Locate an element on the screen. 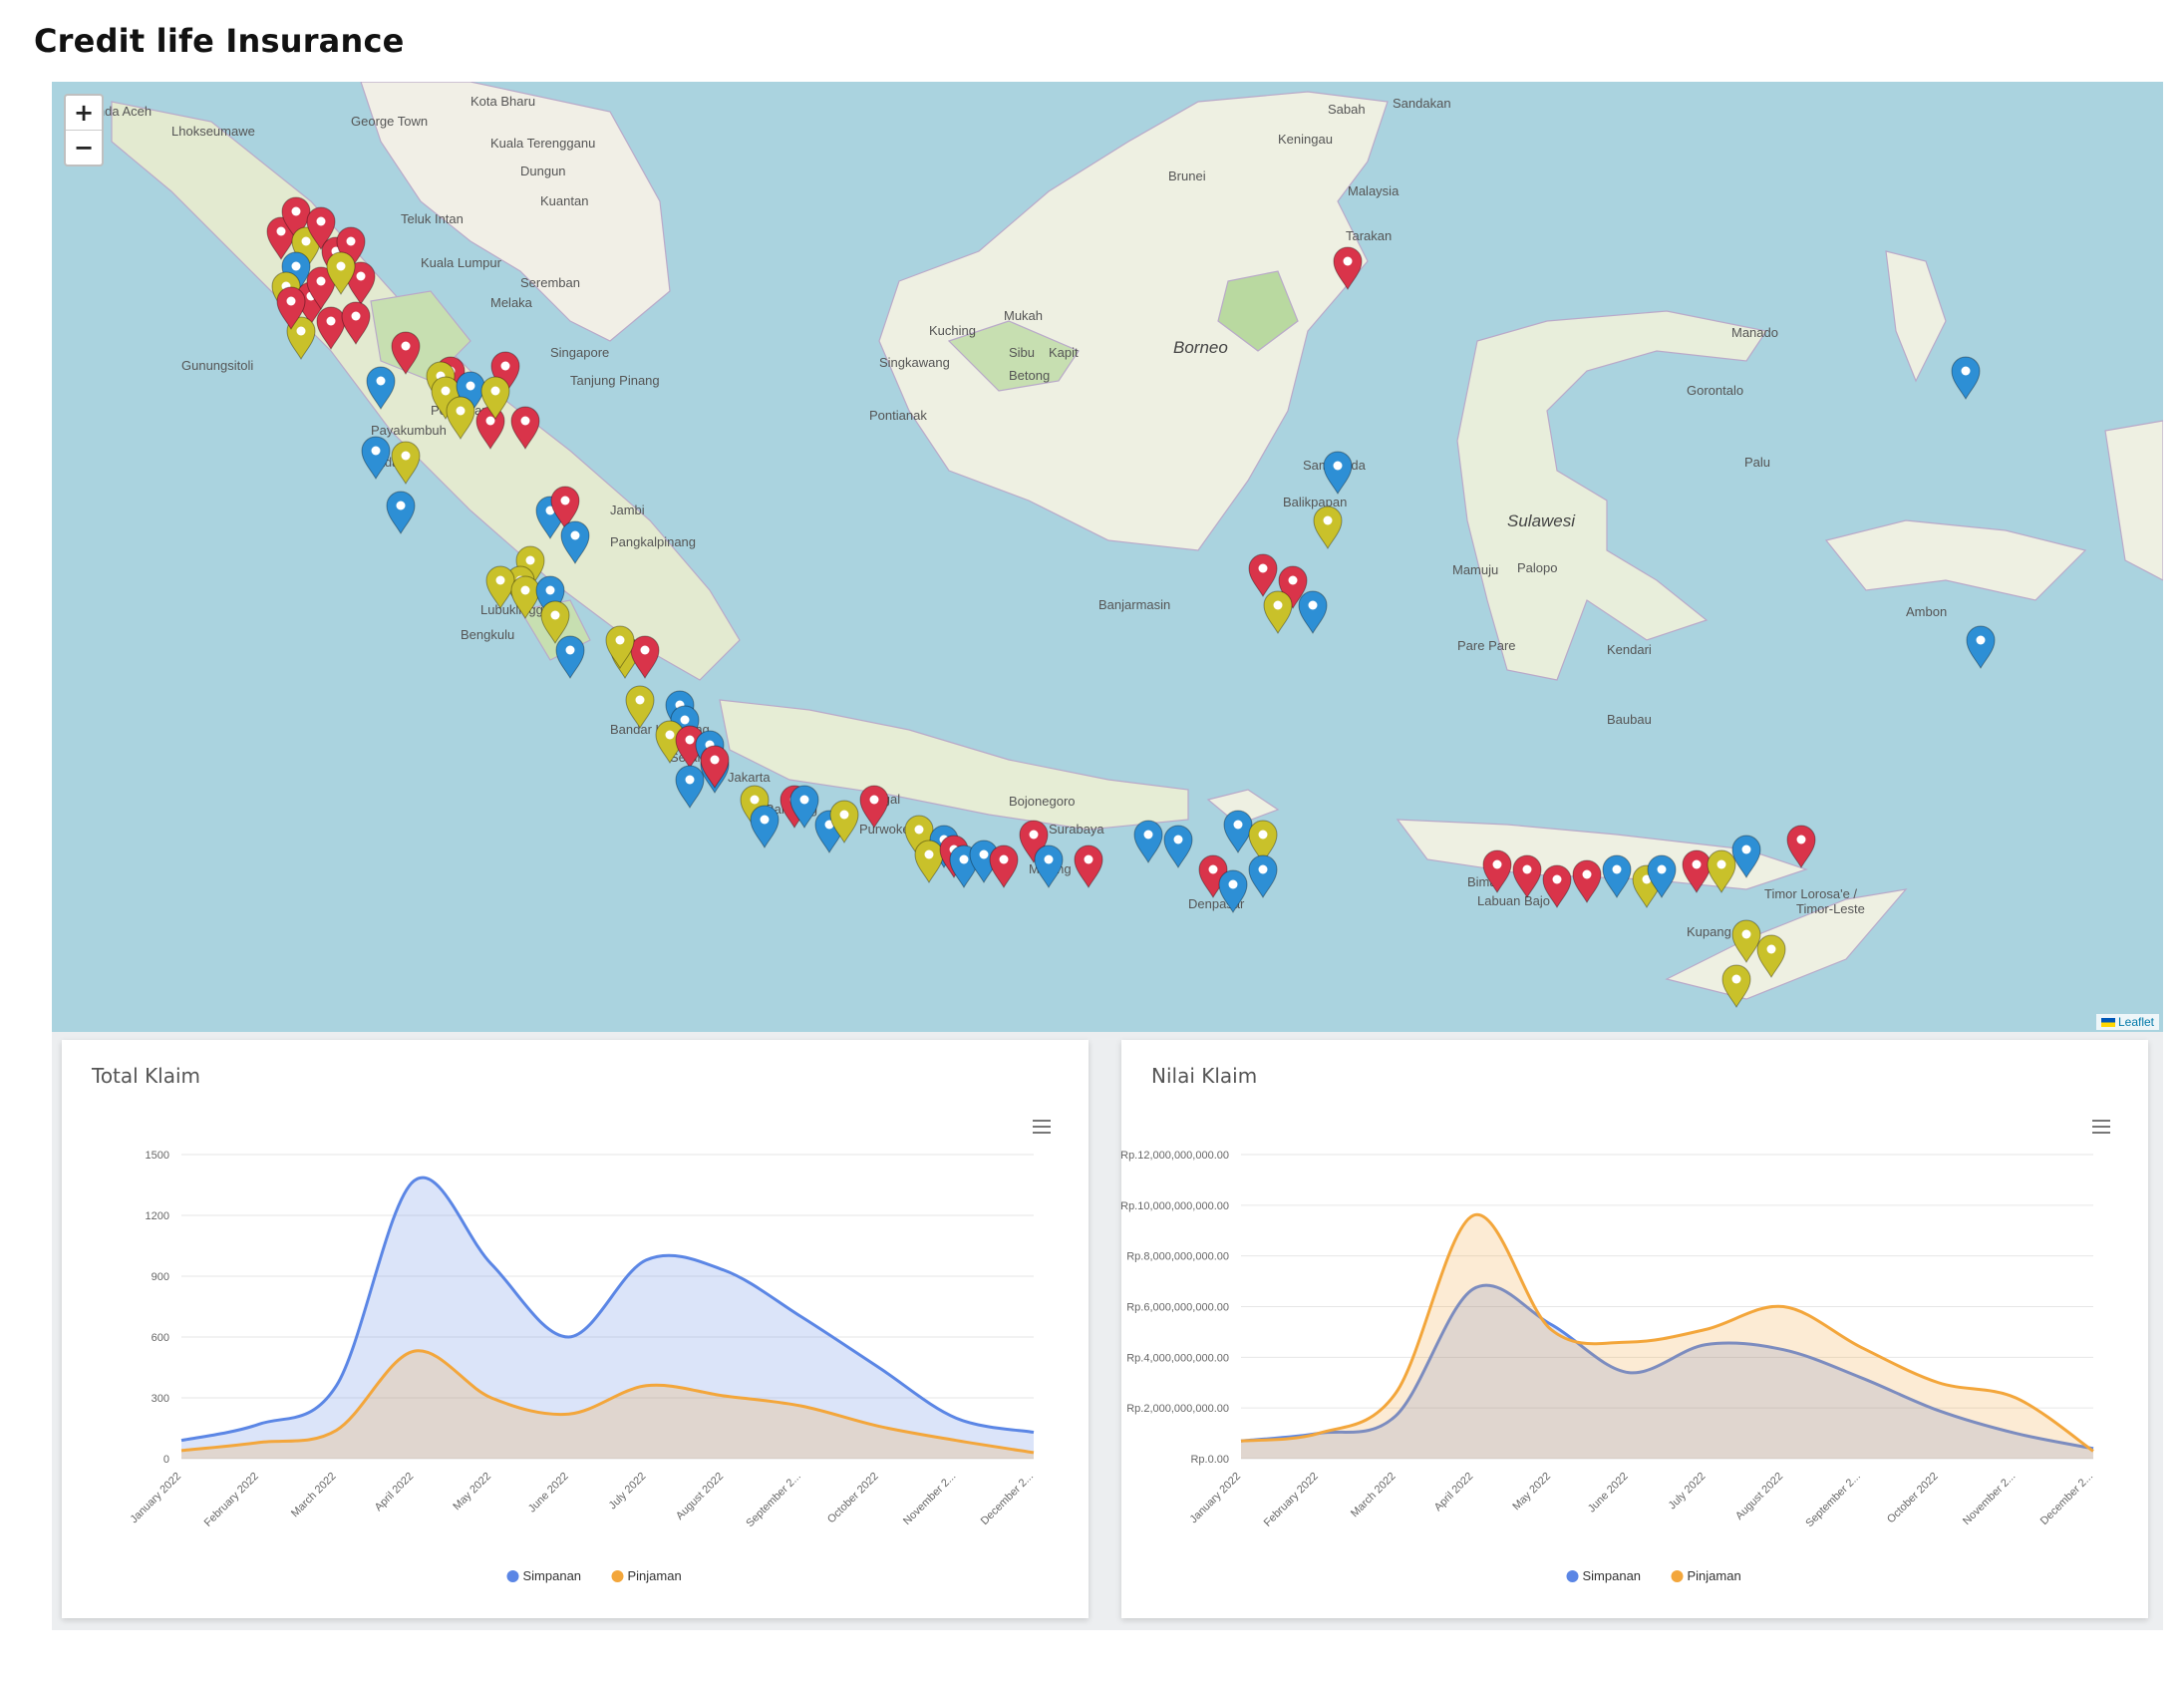 The image size is (2184, 1682). landmass is located at coordinates (1611, 496).